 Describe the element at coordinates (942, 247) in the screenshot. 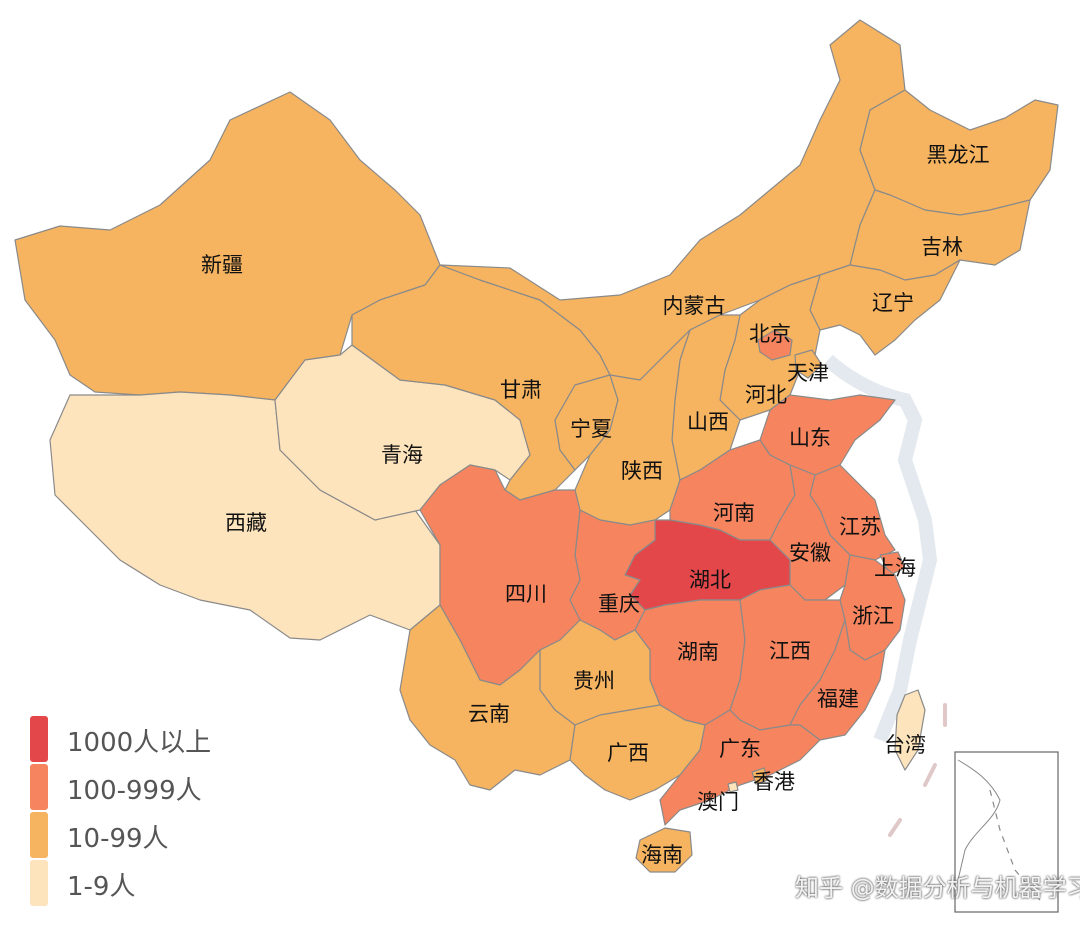

I see `label-jilin: 吉林` at that location.